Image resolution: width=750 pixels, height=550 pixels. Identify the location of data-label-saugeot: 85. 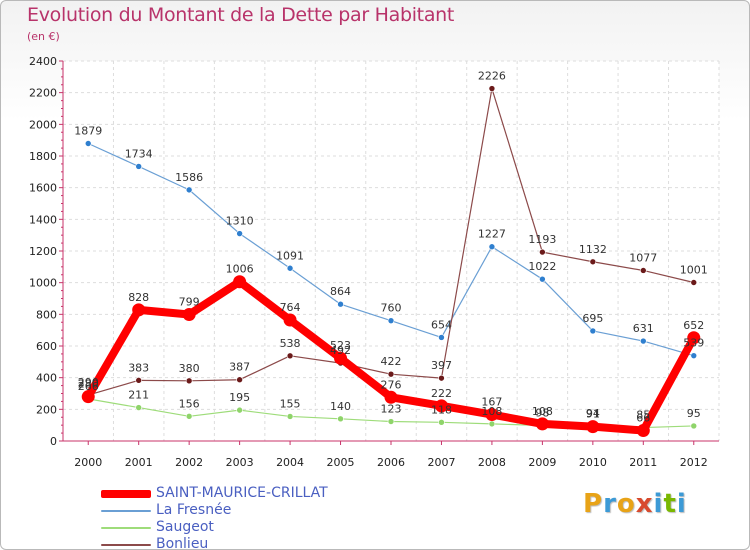
(643, 415).